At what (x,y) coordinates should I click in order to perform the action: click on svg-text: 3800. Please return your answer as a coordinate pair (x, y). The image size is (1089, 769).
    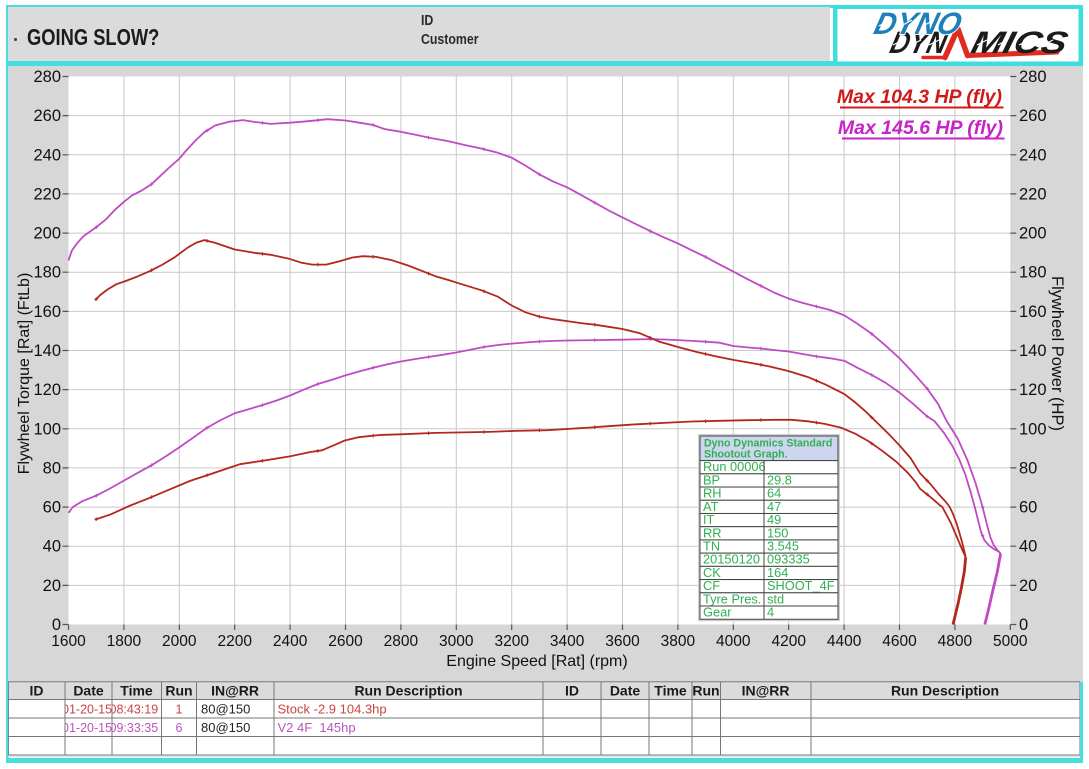
    Looking at the image, I should click on (678, 641).